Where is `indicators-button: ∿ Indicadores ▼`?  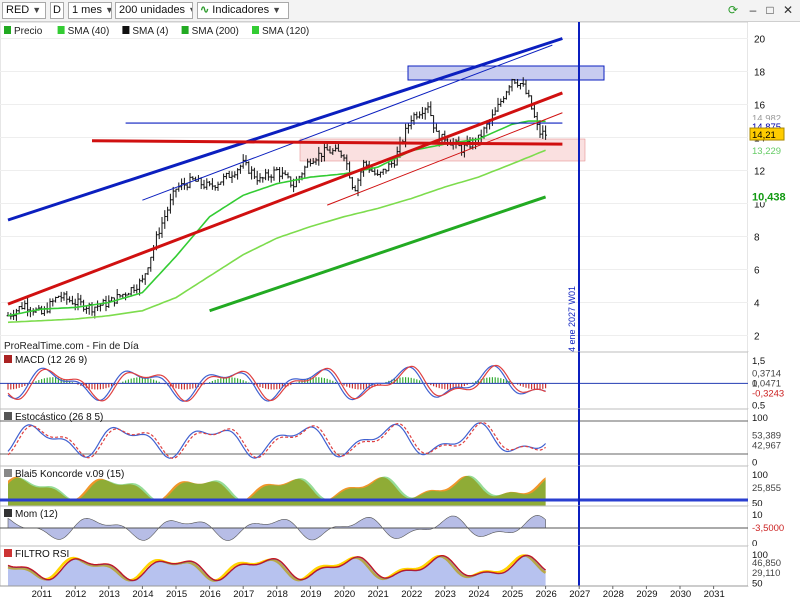
indicators-button: ∿ Indicadores ▼ is located at coordinates (243, 10).